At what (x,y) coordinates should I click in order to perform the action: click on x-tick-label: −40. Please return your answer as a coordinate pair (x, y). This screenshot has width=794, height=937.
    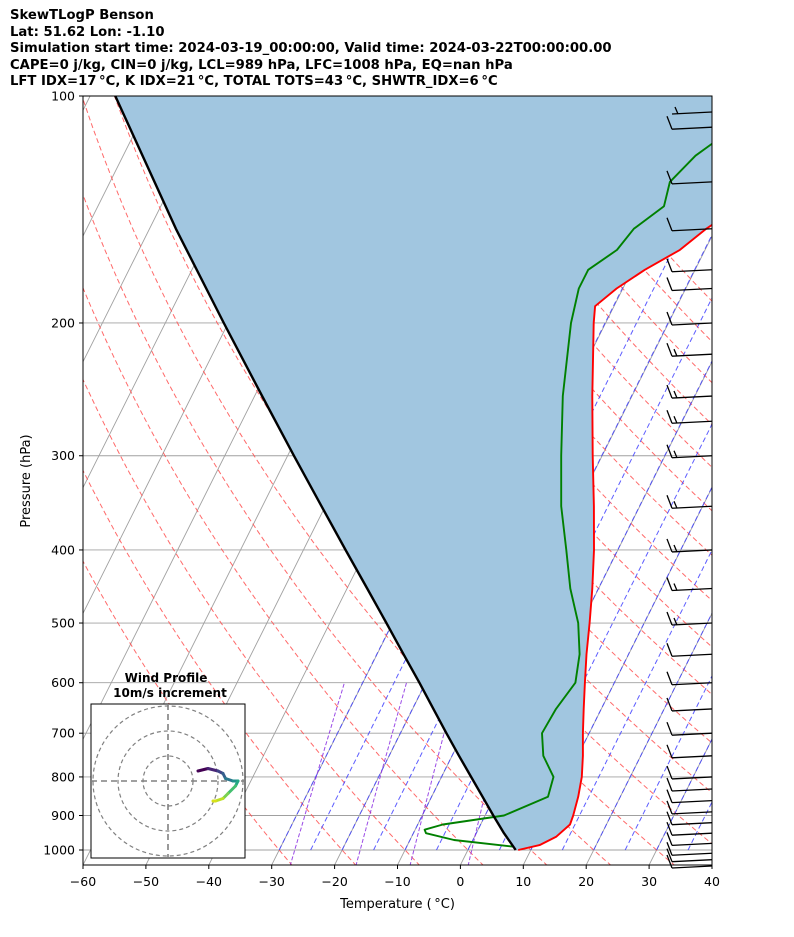
    Looking at the image, I should click on (209, 881).